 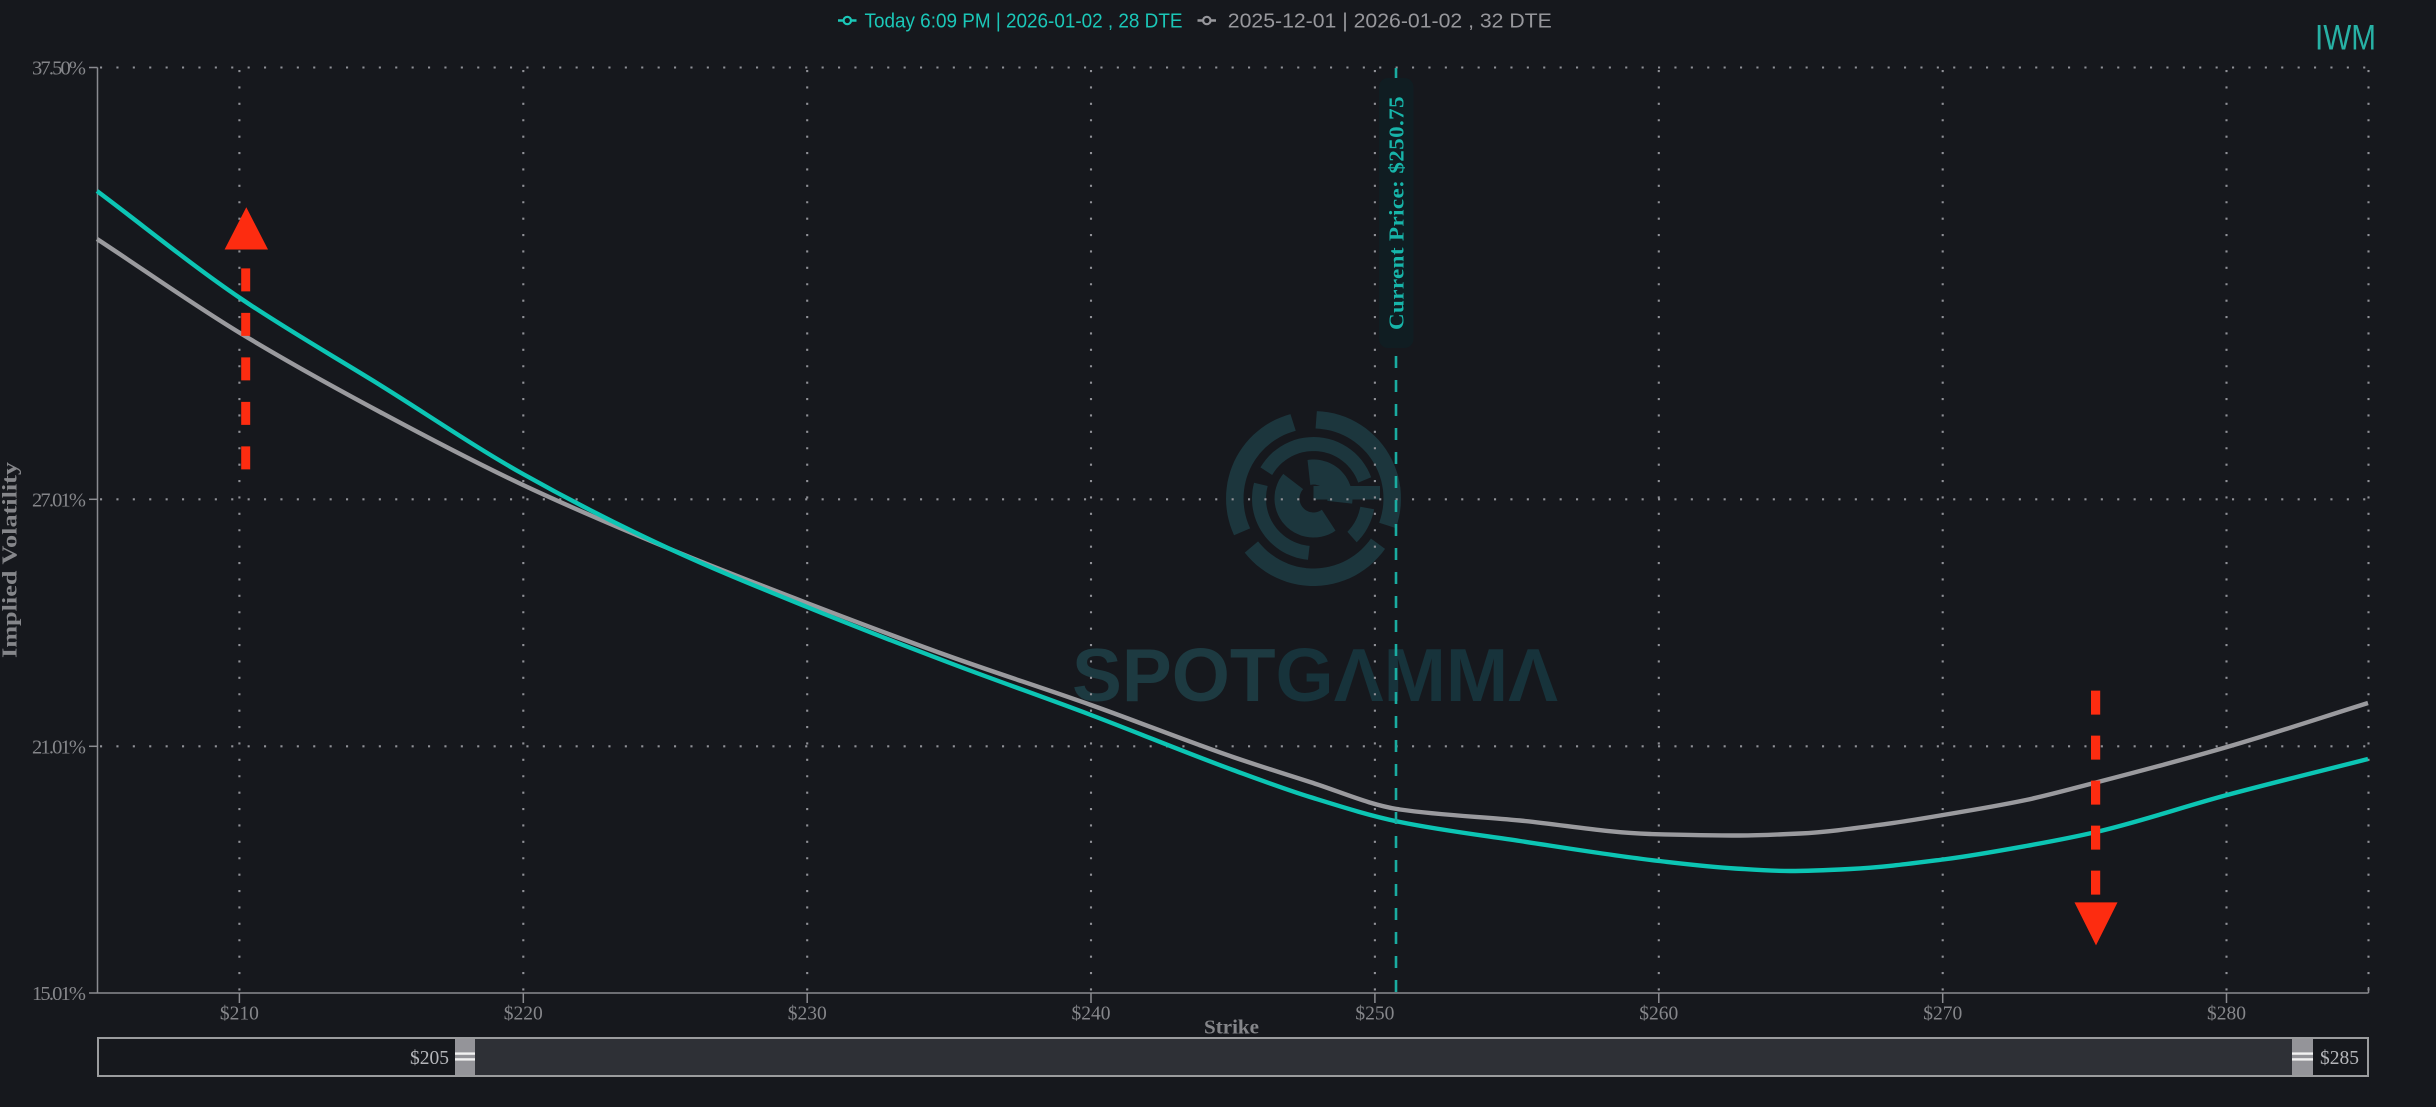 What do you see at coordinates (1942, 1014) in the screenshot?
I see `svg-text: $270` at bounding box center [1942, 1014].